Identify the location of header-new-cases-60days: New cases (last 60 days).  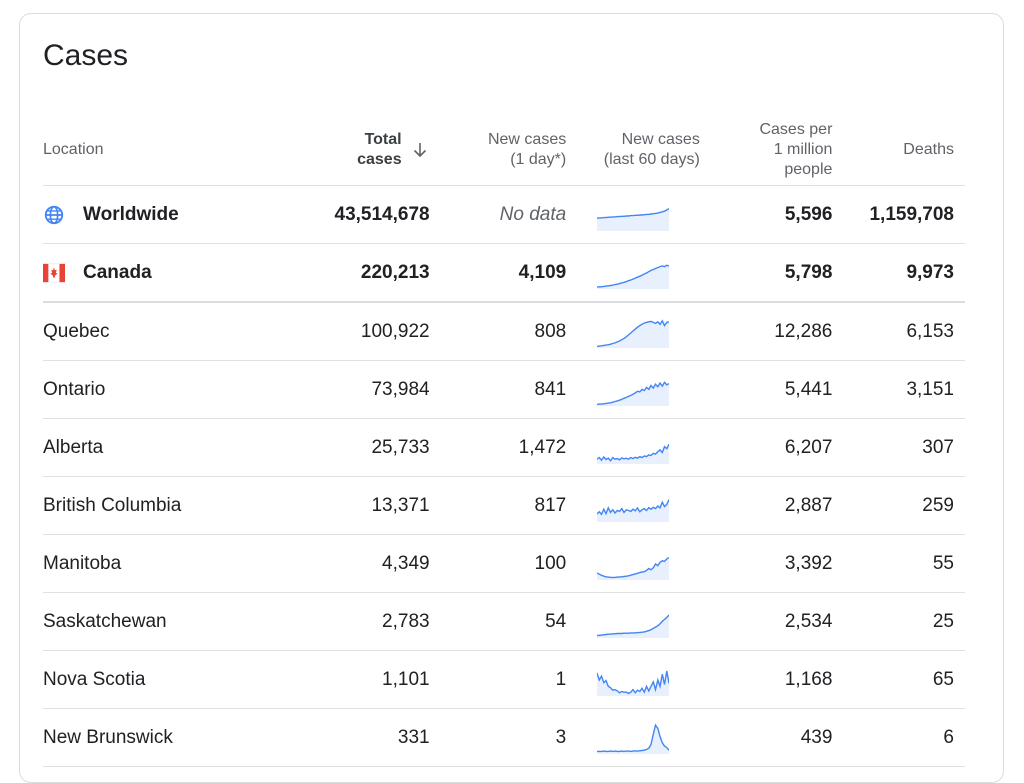
(633, 150).